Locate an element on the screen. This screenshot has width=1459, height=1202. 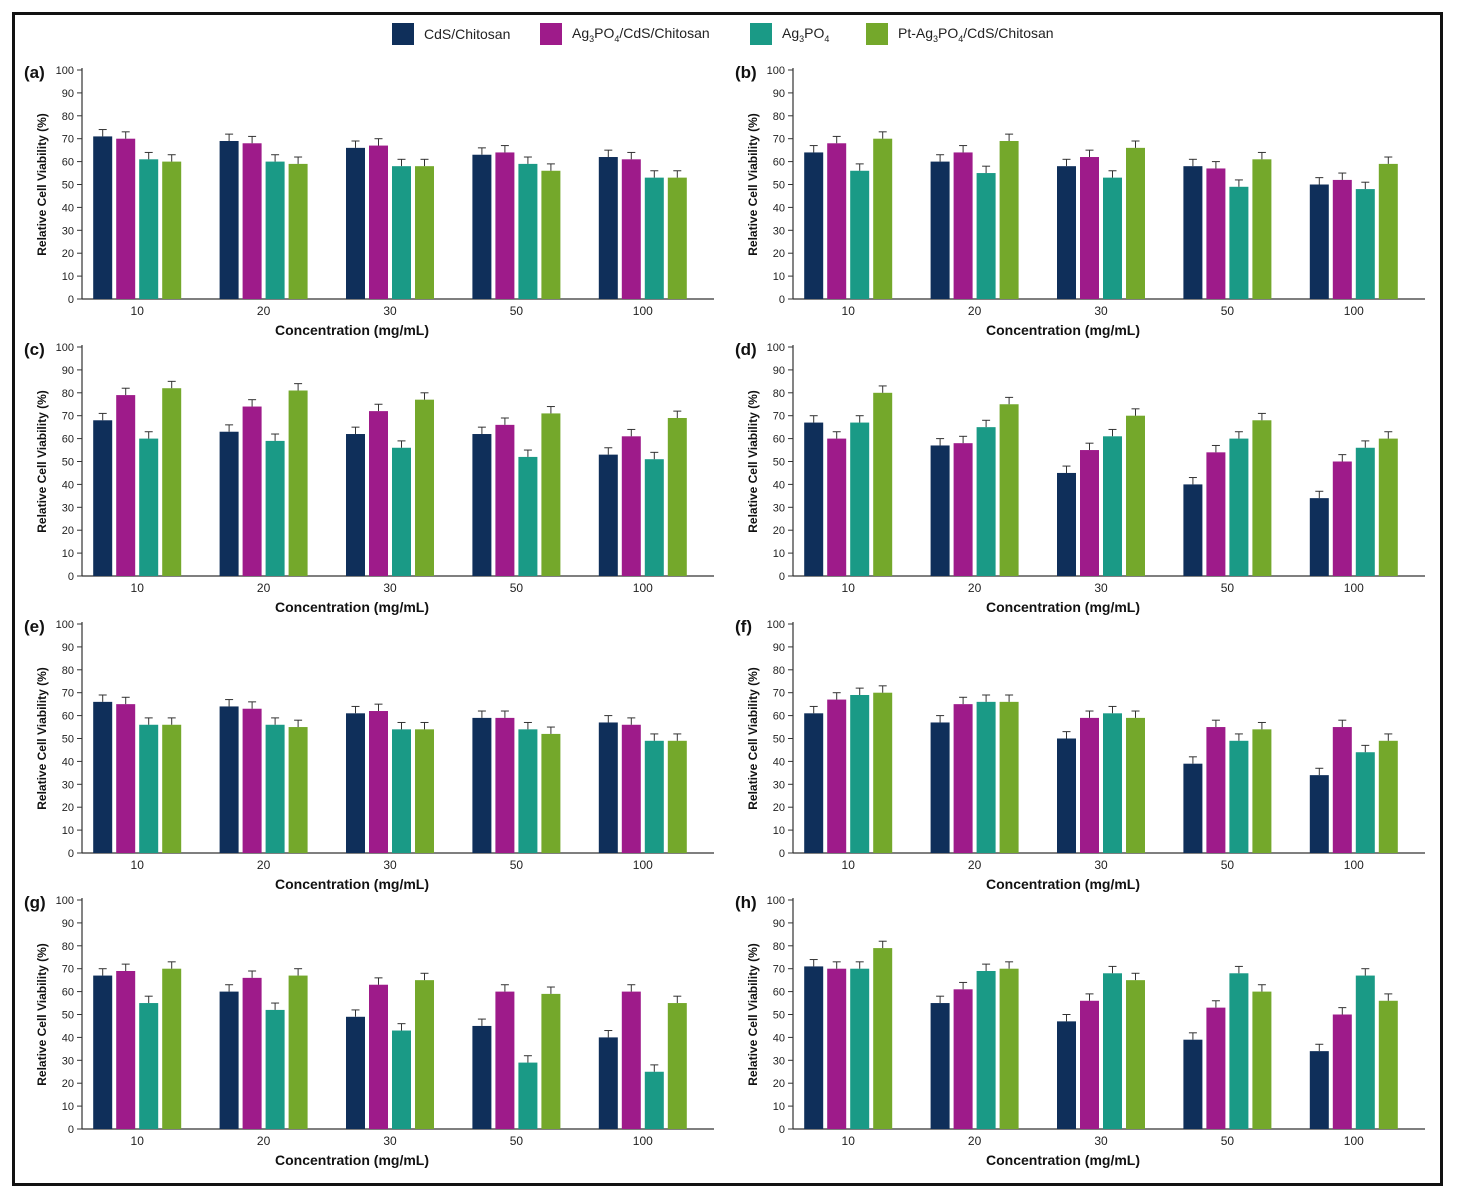
y-tick-label: 60 is located at coordinates (779, 717).